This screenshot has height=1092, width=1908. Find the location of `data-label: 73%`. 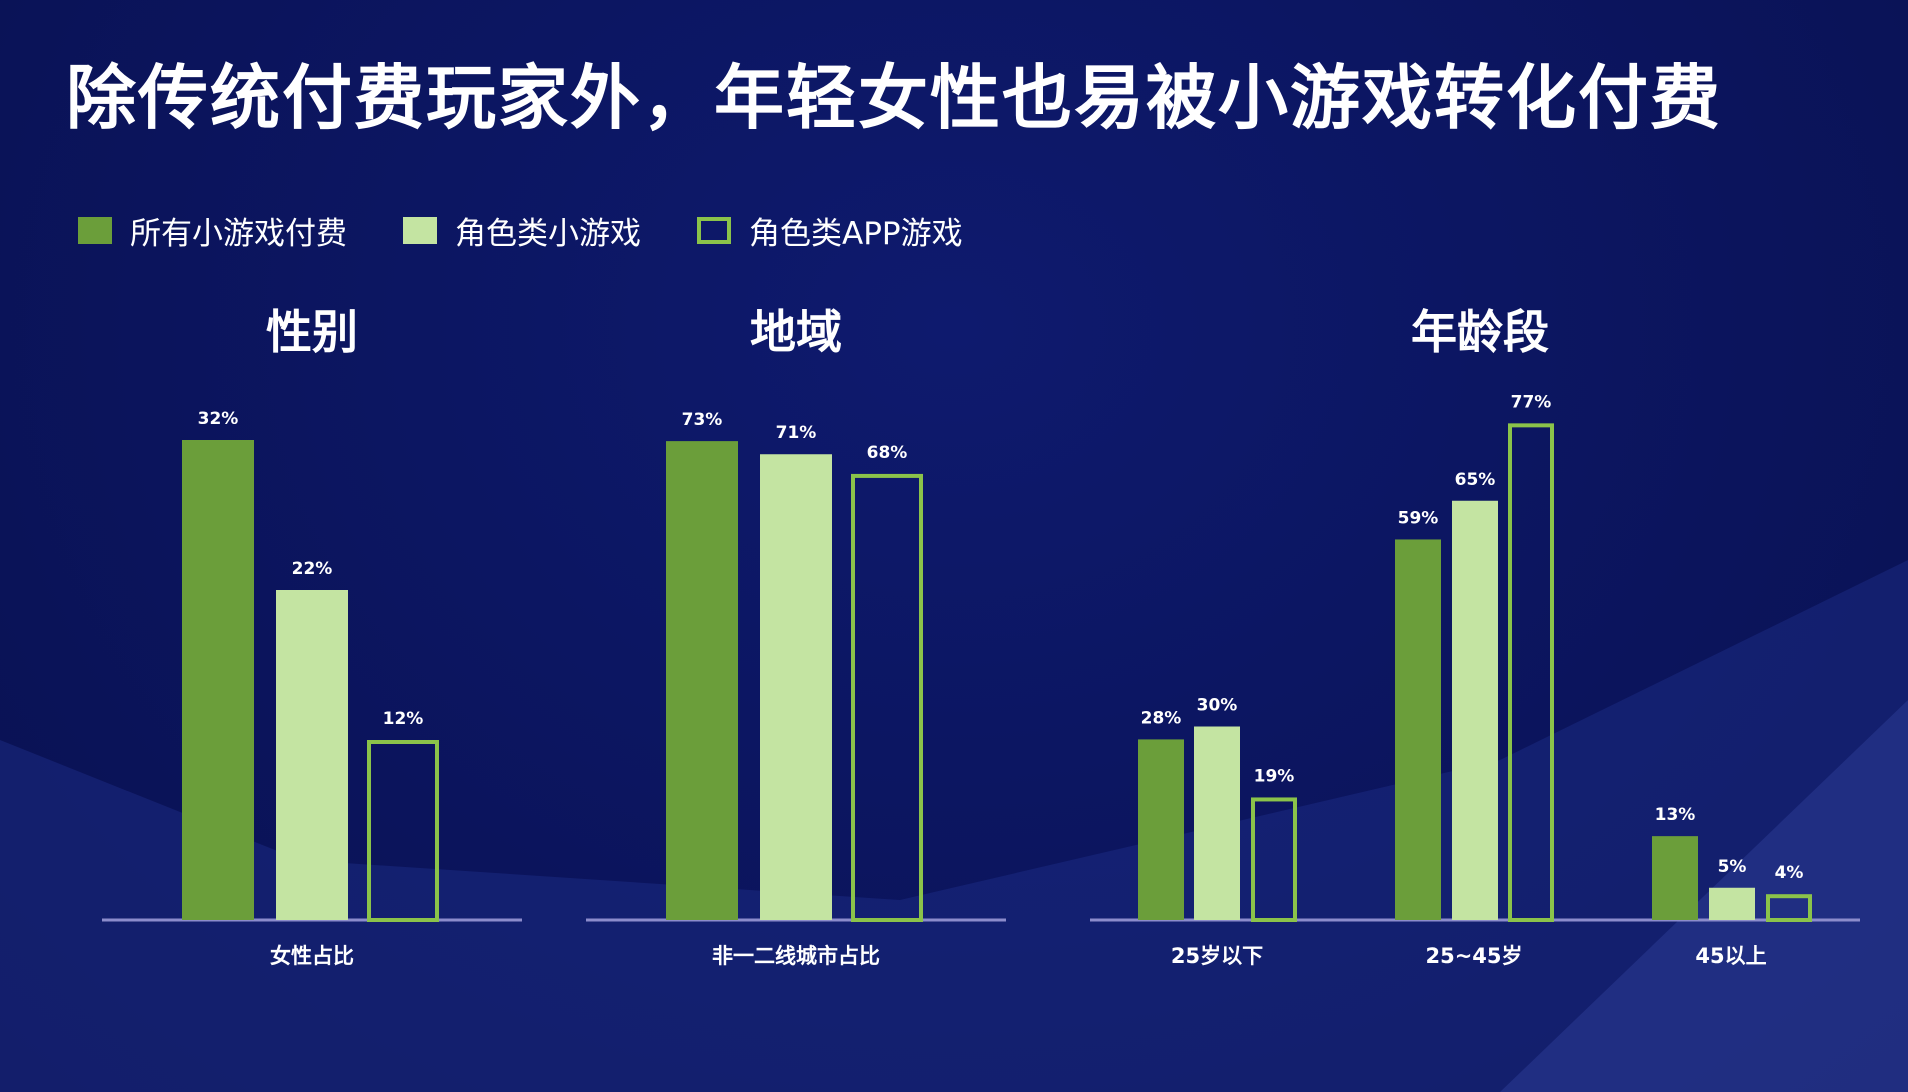

data-label: 73% is located at coordinates (702, 420).